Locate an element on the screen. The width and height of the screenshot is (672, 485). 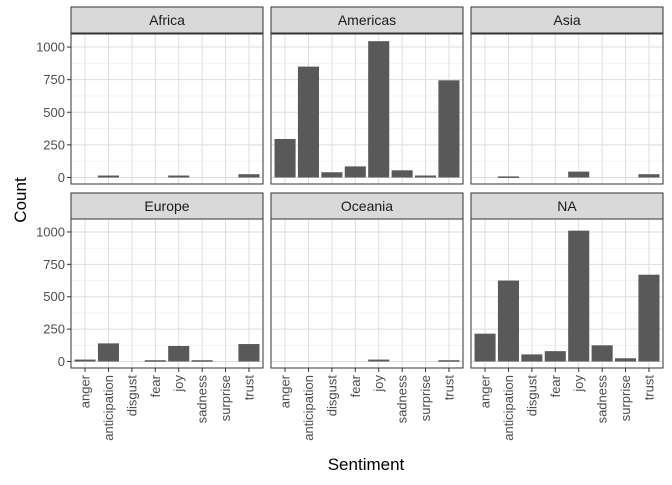
bar-americas-joy is located at coordinates (379, 109).